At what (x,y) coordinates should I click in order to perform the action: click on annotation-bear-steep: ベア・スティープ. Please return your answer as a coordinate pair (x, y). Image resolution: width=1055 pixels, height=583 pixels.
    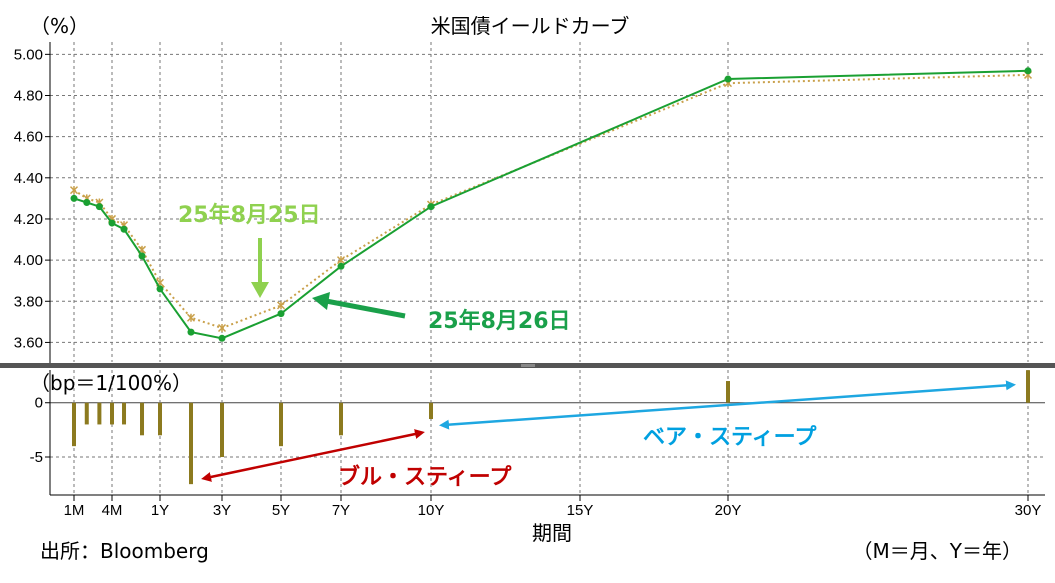
    Looking at the image, I should click on (730, 437).